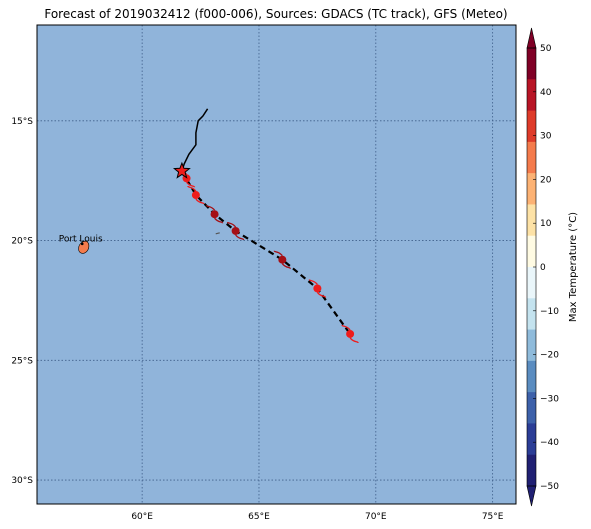 The width and height of the screenshot is (591, 529). What do you see at coordinates (81, 239) in the screenshot?
I see `place-label-port-louis: Port Louis` at bounding box center [81, 239].